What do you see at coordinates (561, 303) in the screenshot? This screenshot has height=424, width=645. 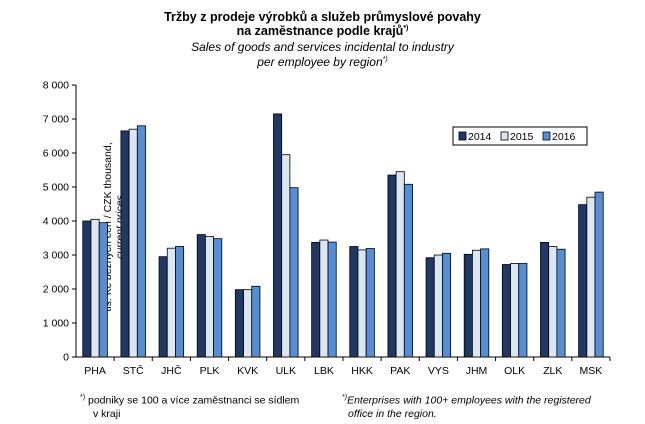 I see `bar-2016-ZLK` at bounding box center [561, 303].